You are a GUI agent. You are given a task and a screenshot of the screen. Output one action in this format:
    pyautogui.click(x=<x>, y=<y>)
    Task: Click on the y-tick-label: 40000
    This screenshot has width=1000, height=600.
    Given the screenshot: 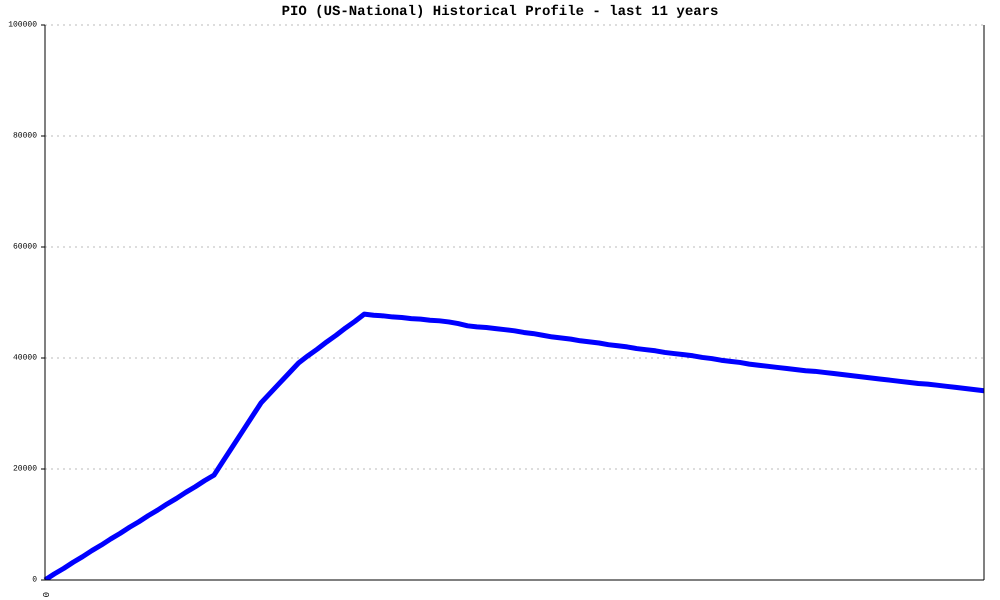 What is the action you would take?
    pyautogui.click(x=25, y=358)
    